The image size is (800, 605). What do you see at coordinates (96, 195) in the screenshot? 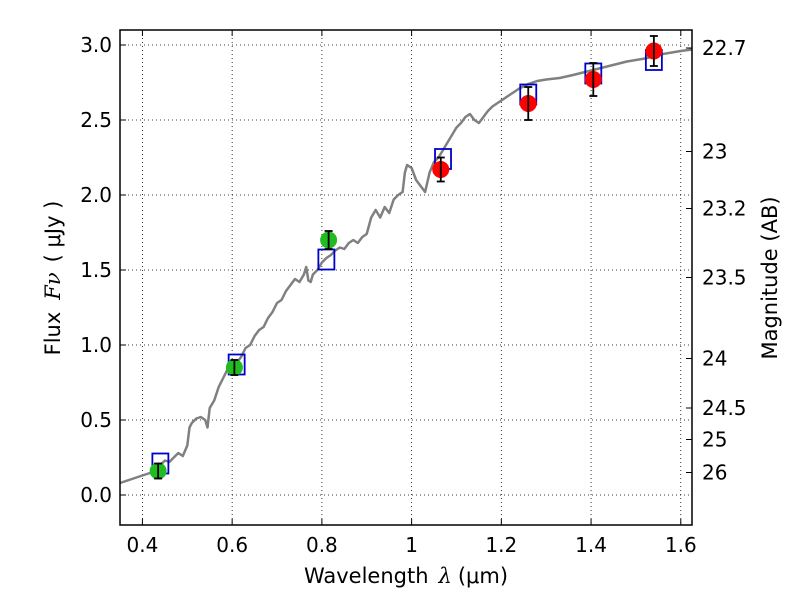
I see `y-tick-label: 2.0` at bounding box center [96, 195].